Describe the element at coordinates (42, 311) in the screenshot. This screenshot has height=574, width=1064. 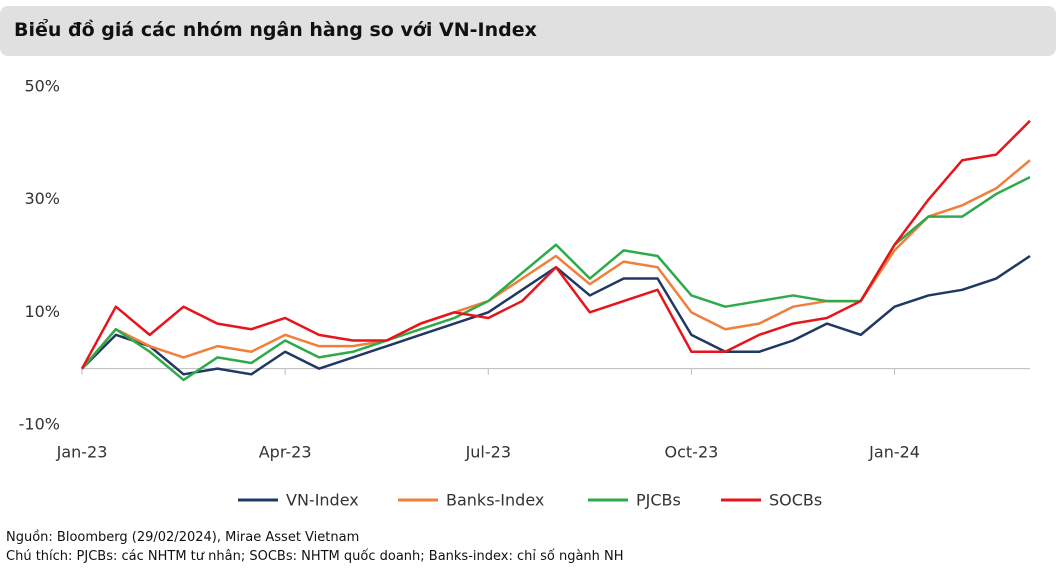
I see `y-tick-label: 10%` at that location.